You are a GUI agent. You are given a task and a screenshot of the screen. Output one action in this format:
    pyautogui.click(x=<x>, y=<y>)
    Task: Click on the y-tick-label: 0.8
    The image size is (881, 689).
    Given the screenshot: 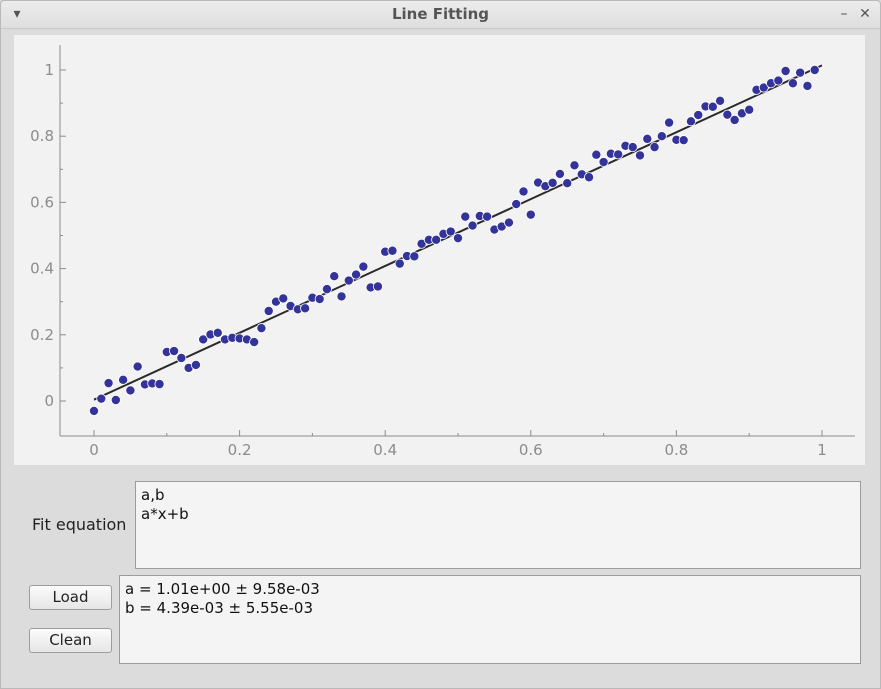 What is the action you would take?
    pyautogui.click(x=42, y=136)
    